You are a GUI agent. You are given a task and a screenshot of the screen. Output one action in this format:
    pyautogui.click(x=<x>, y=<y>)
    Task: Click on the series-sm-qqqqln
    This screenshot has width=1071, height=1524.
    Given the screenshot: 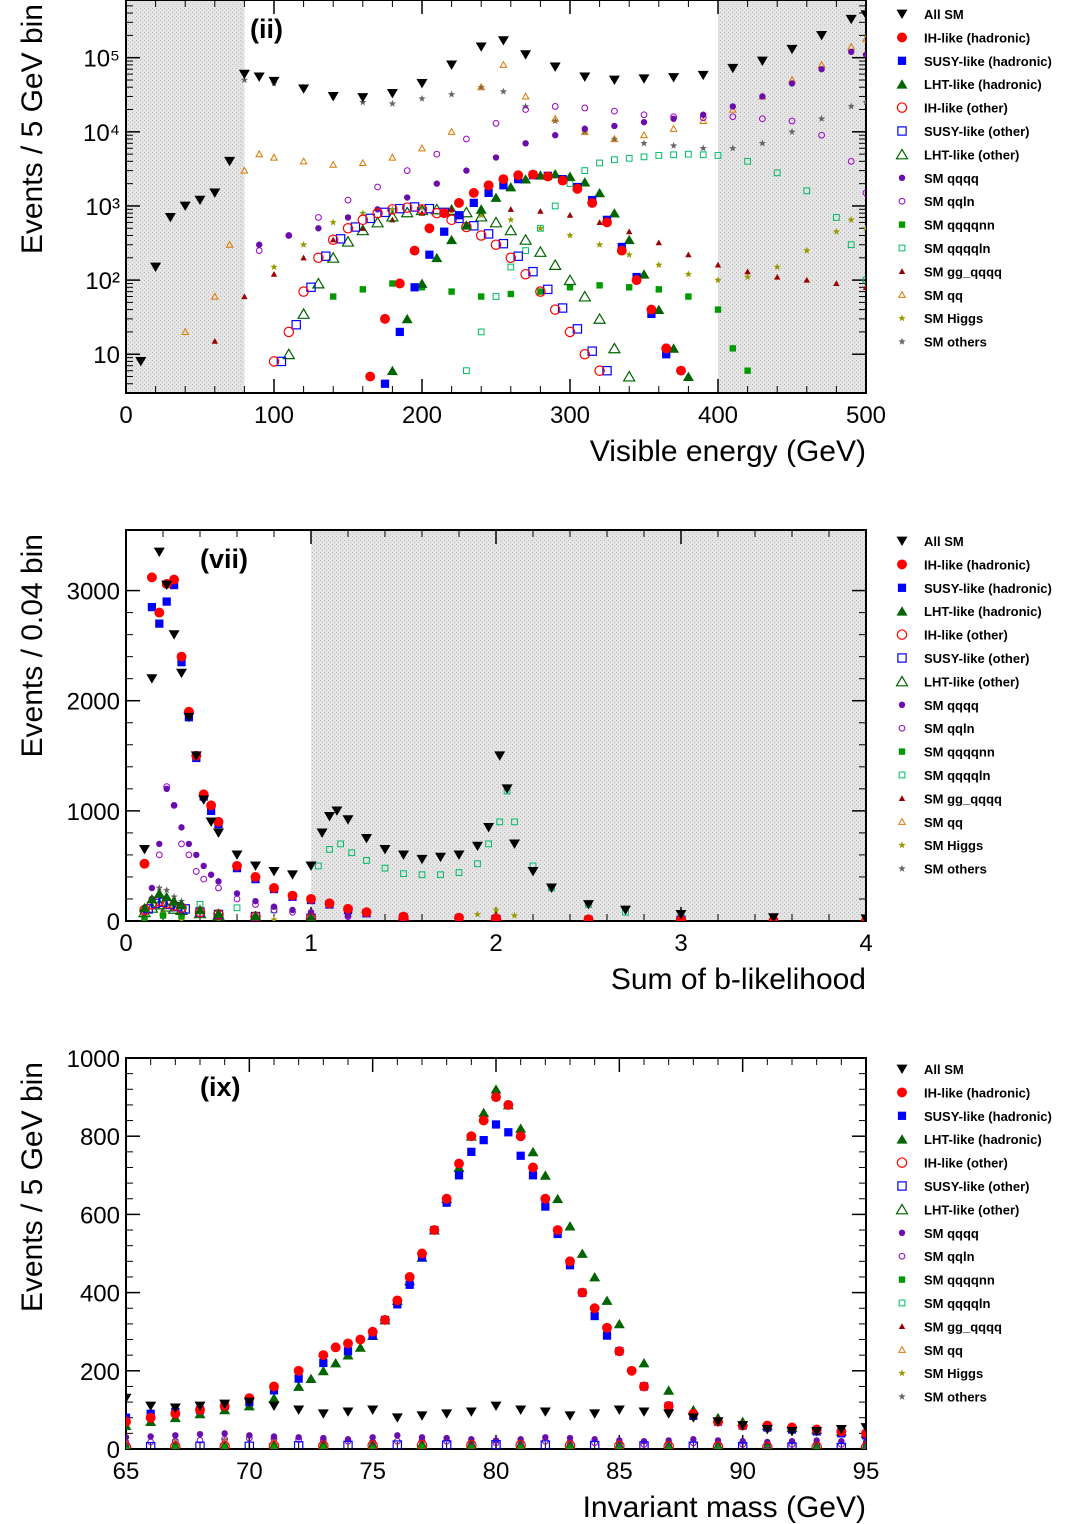 What is the action you would take?
    pyautogui.click(x=664, y=262)
    